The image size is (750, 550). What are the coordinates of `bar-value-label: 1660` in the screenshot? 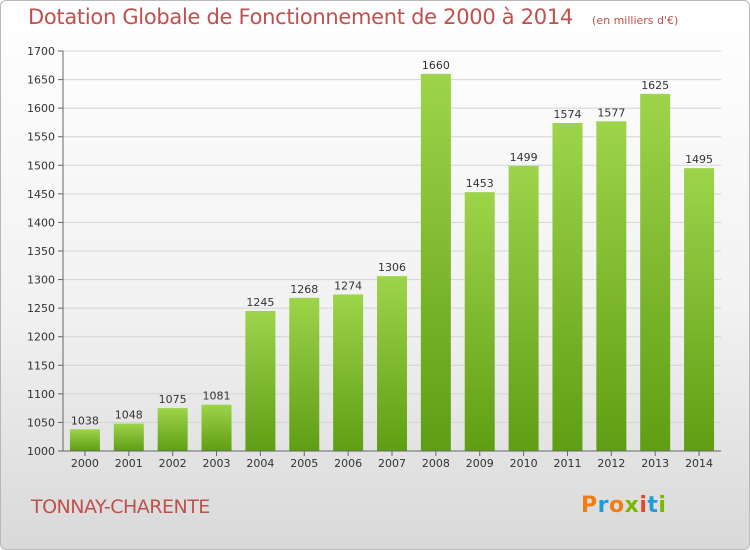 It's located at (436, 65).